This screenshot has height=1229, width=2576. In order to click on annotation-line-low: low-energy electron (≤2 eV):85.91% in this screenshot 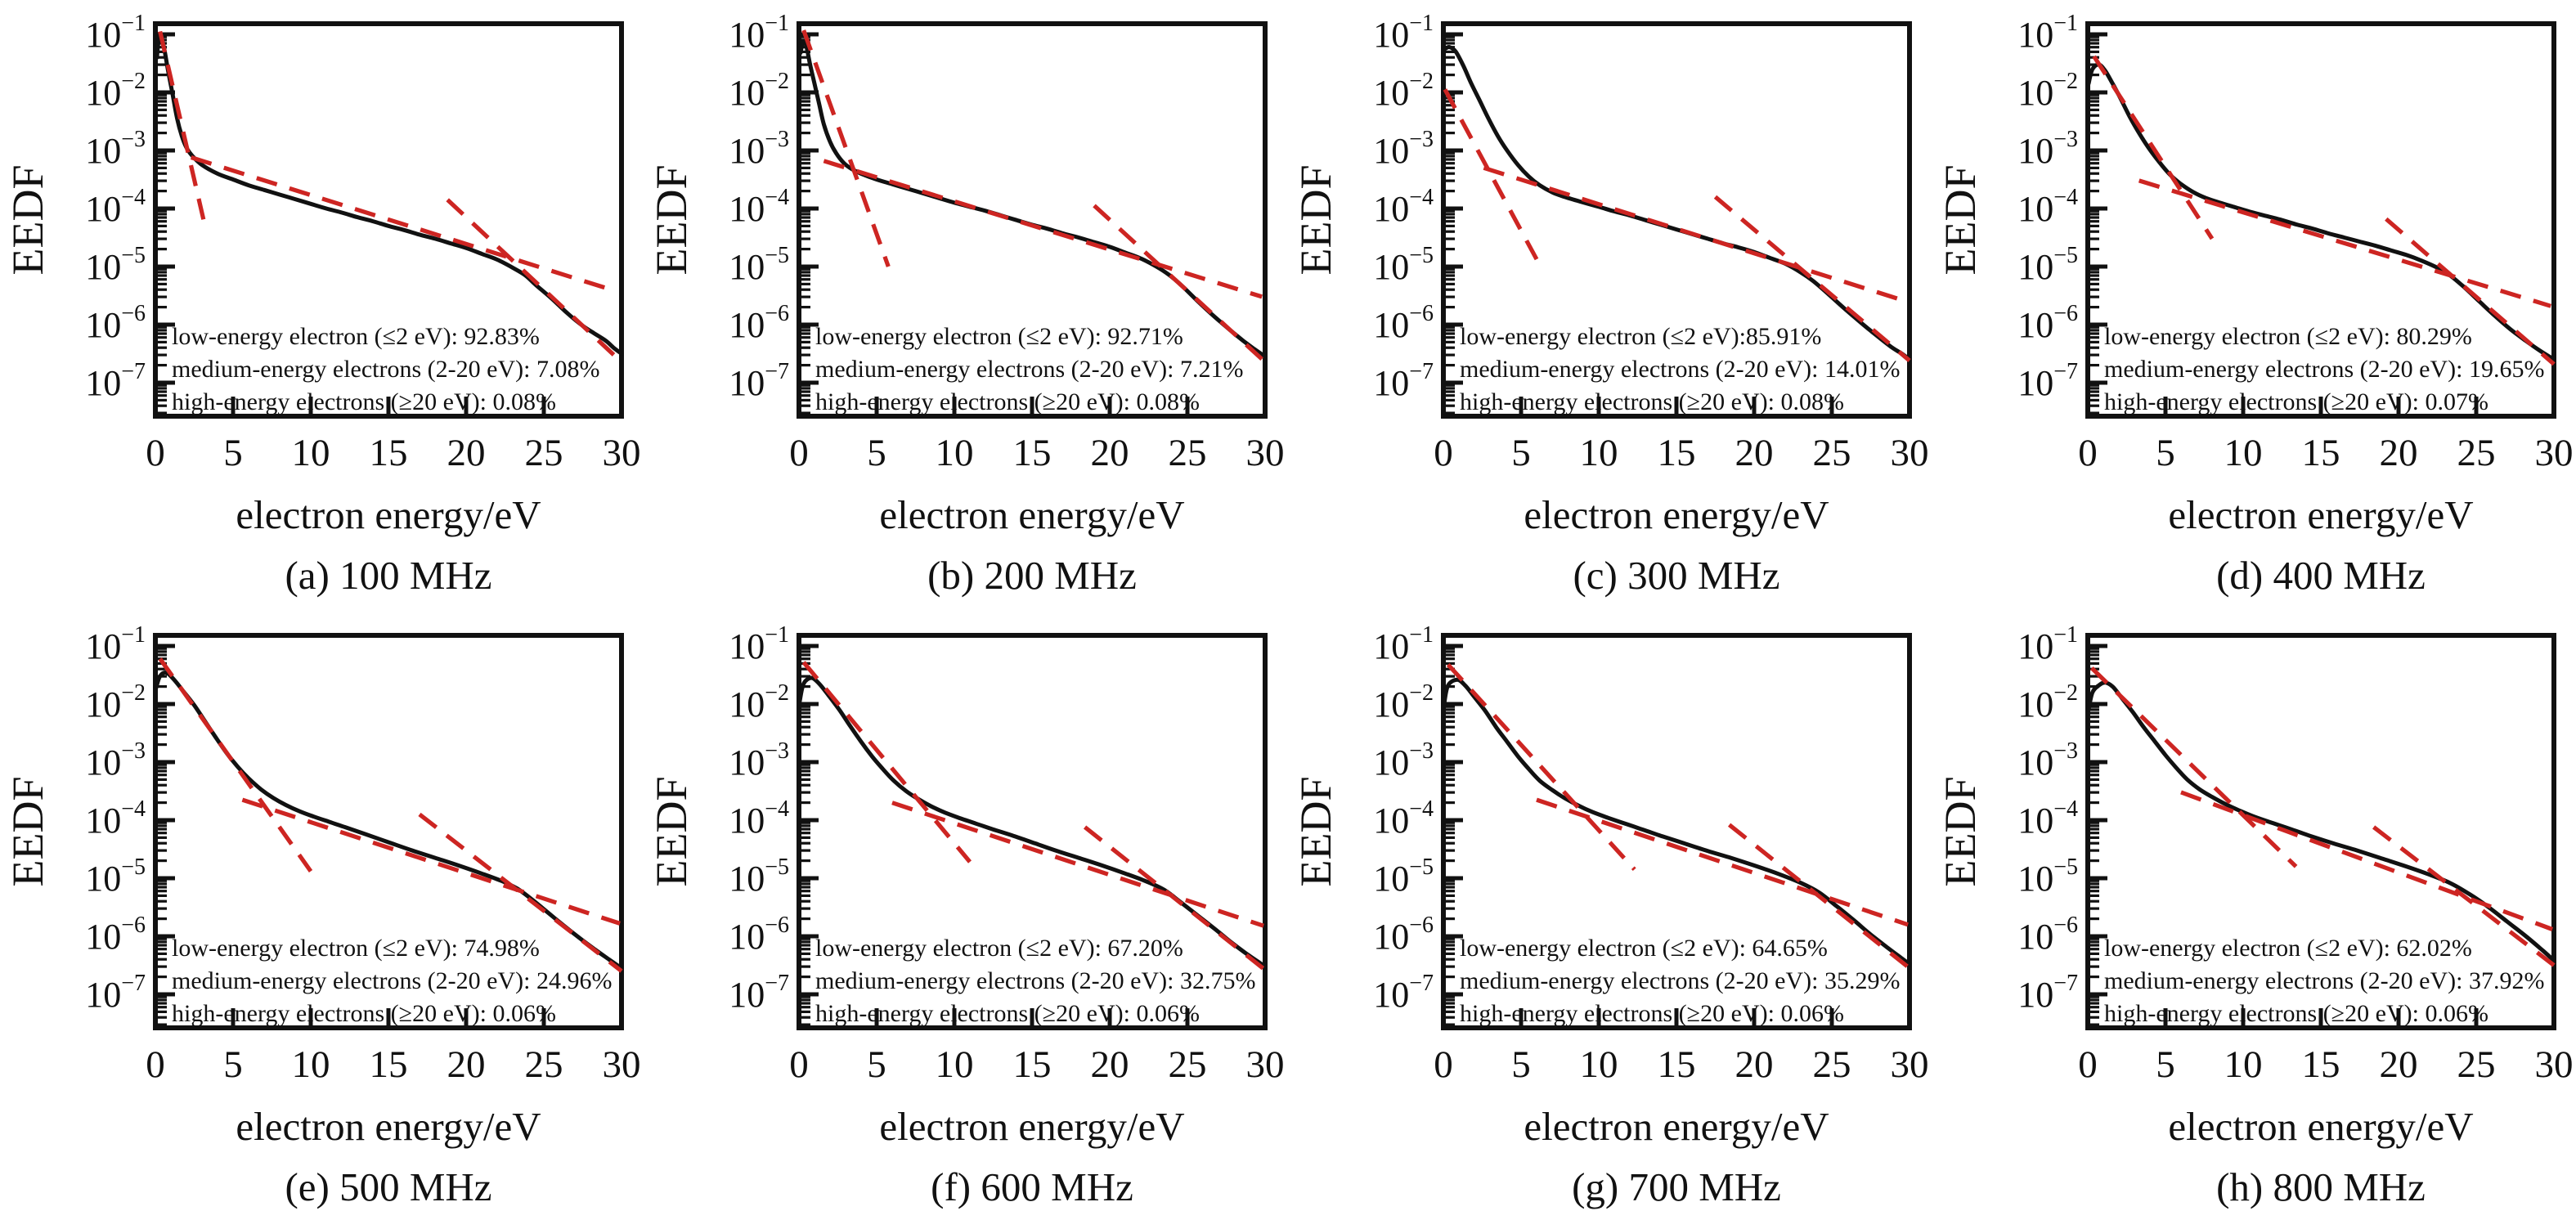, I will do `click(1641, 336)`.